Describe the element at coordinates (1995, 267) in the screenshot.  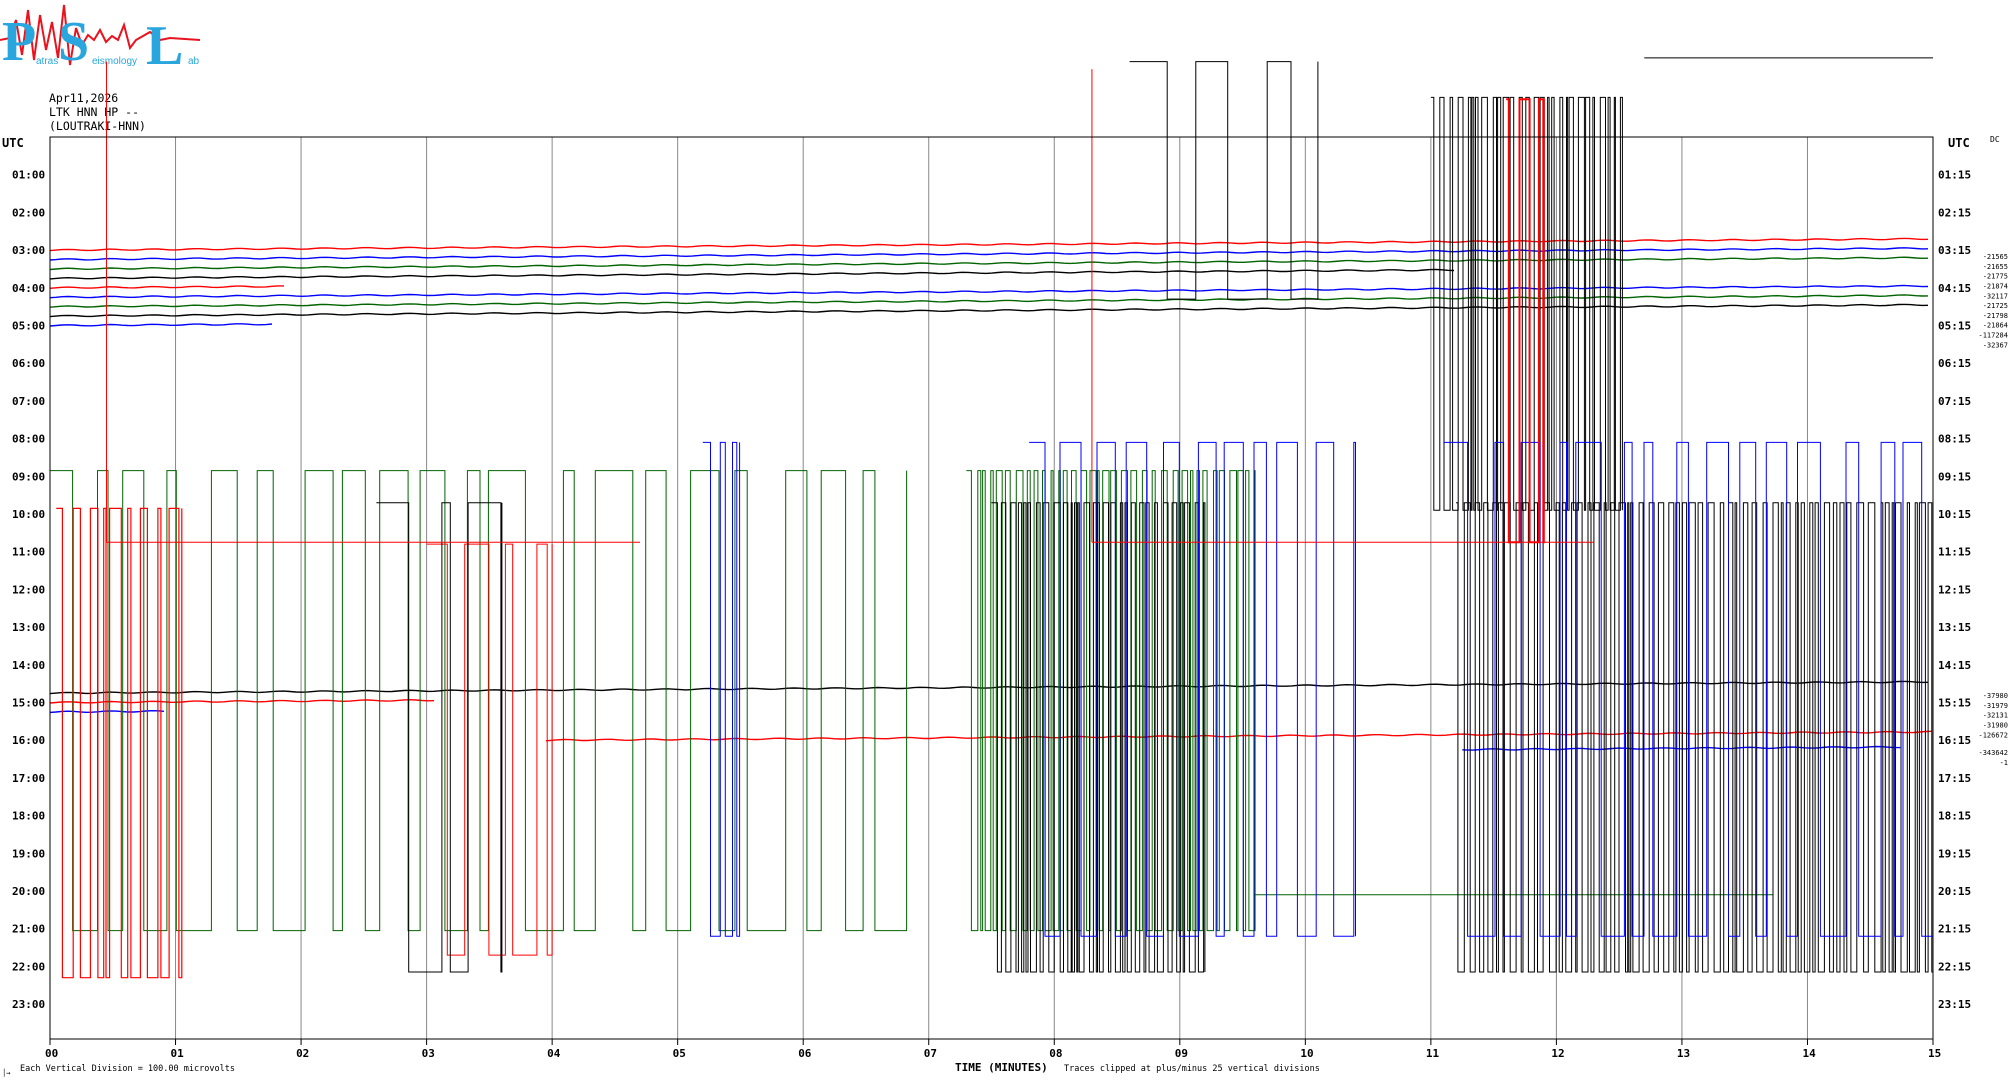
I see `dc-value: -21655` at that location.